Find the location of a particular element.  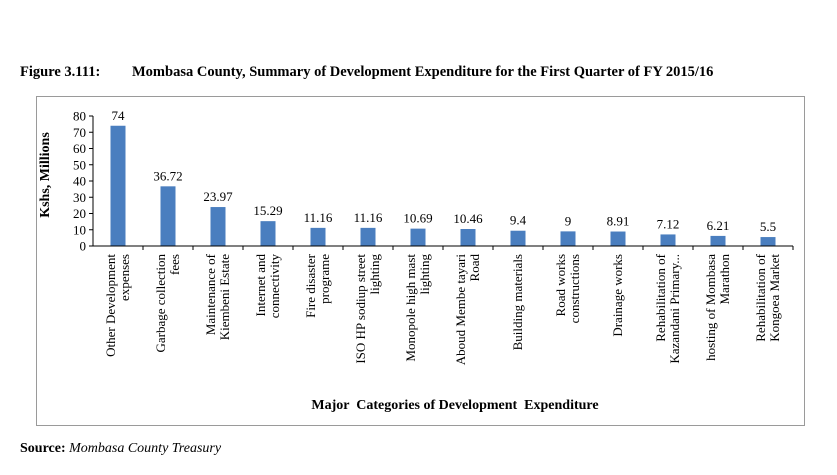

x-tick-label-line: programe is located at coordinates (324, 279).